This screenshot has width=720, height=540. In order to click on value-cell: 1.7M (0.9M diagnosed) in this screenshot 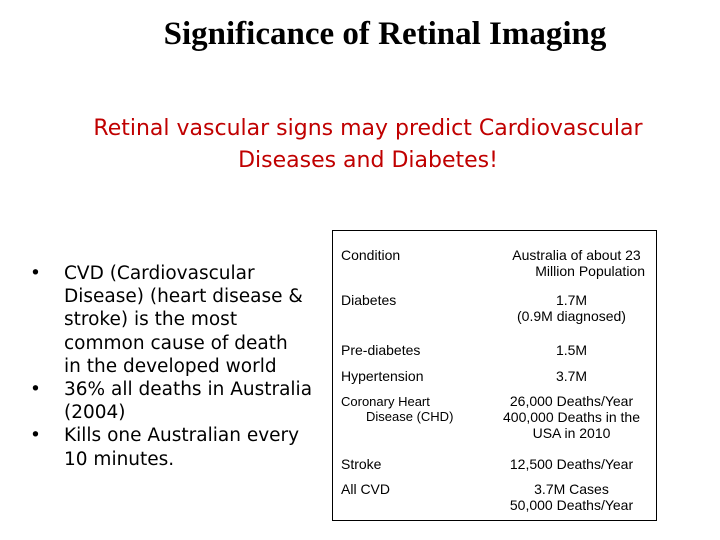, I will do `click(572, 312)`.